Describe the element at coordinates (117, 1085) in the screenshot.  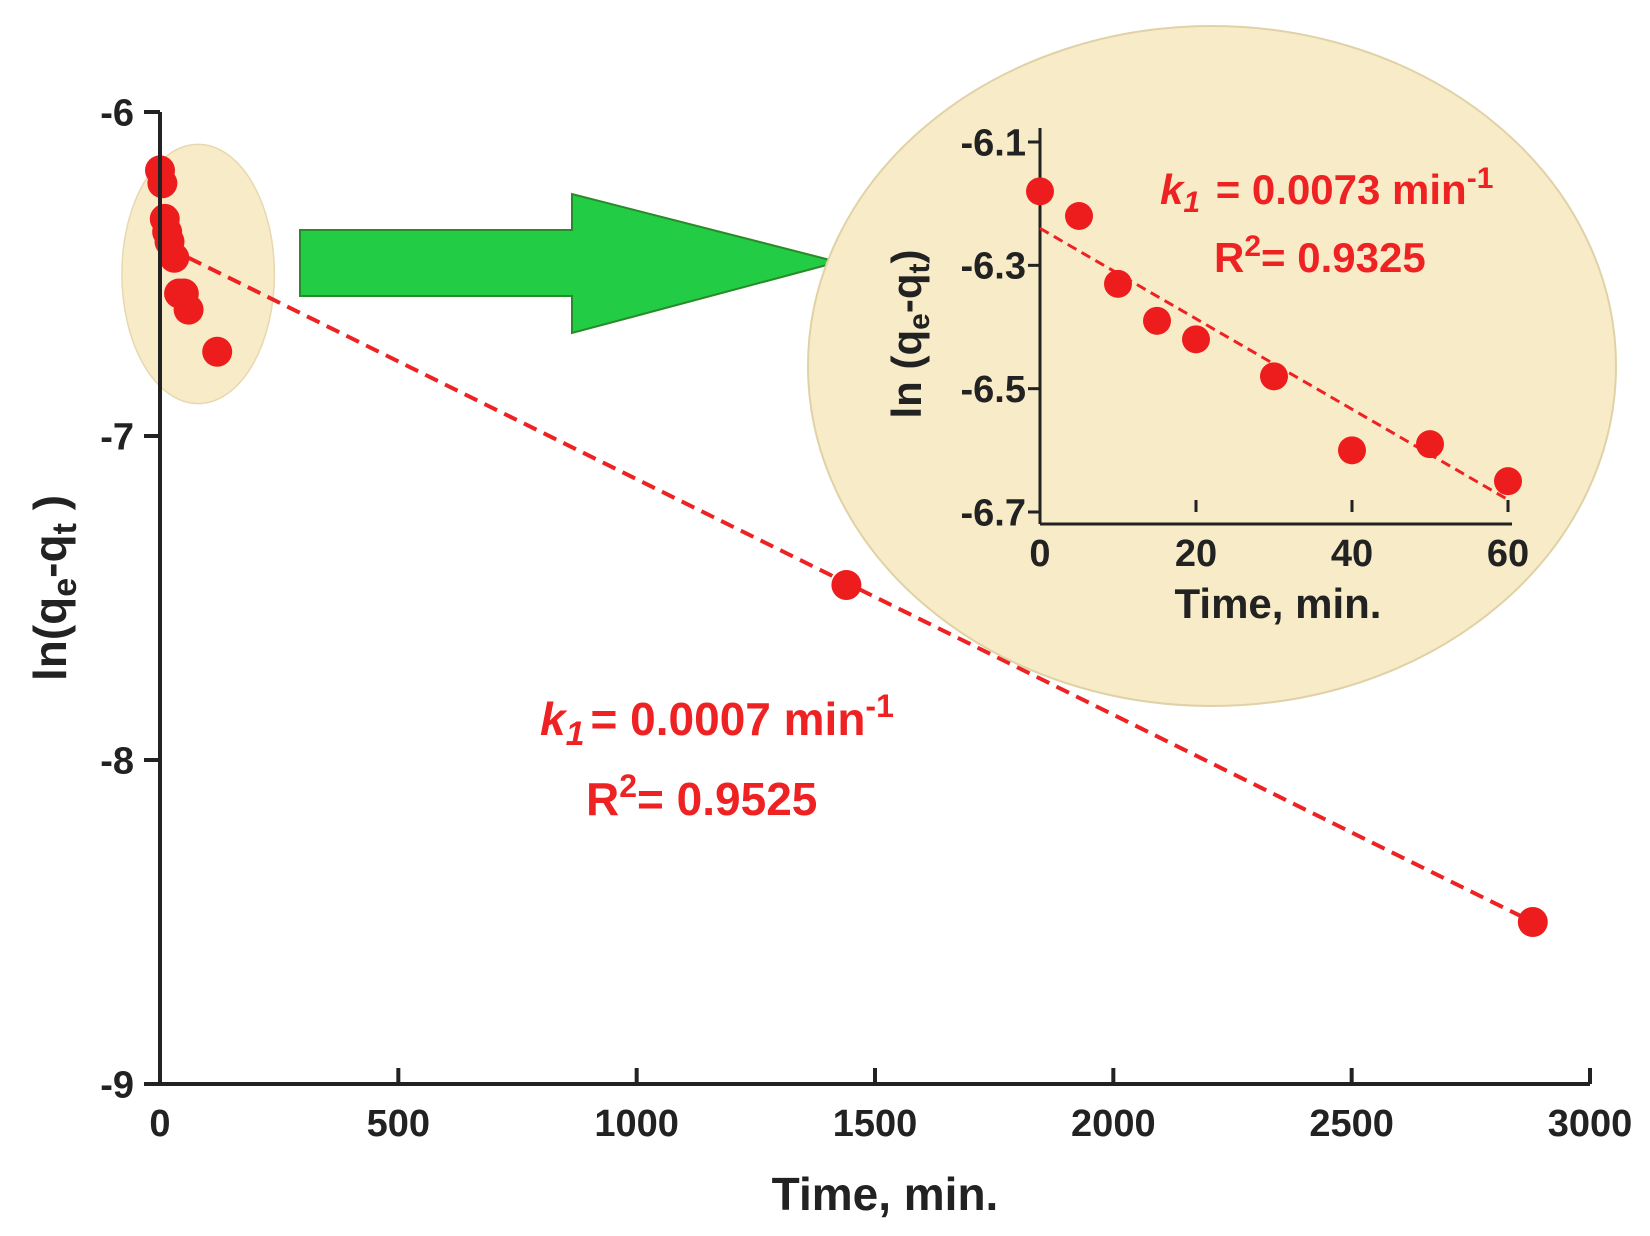
I see `main-y-tick-label-3: -9` at that location.